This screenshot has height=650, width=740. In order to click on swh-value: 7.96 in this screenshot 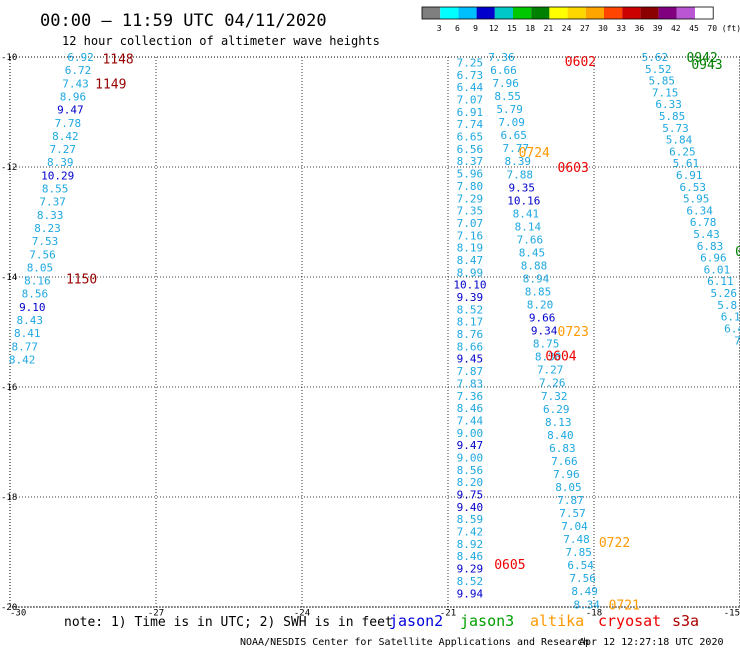, I will do `click(566, 474)`.